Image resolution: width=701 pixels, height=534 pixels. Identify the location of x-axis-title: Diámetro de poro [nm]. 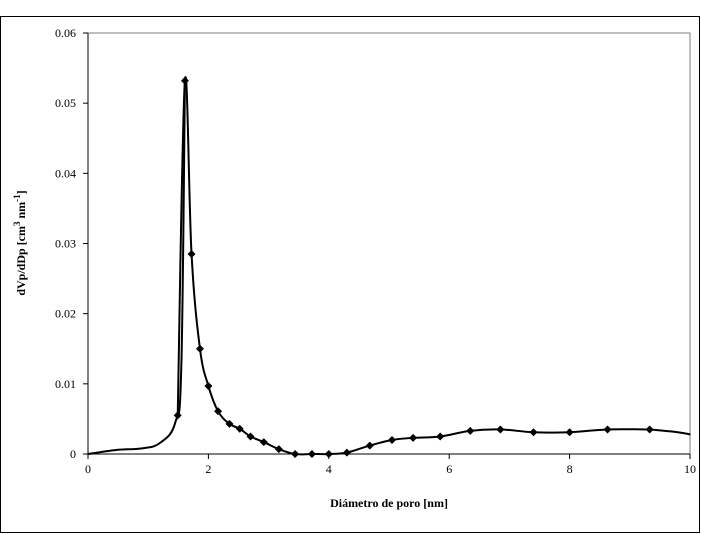
(389, 503).